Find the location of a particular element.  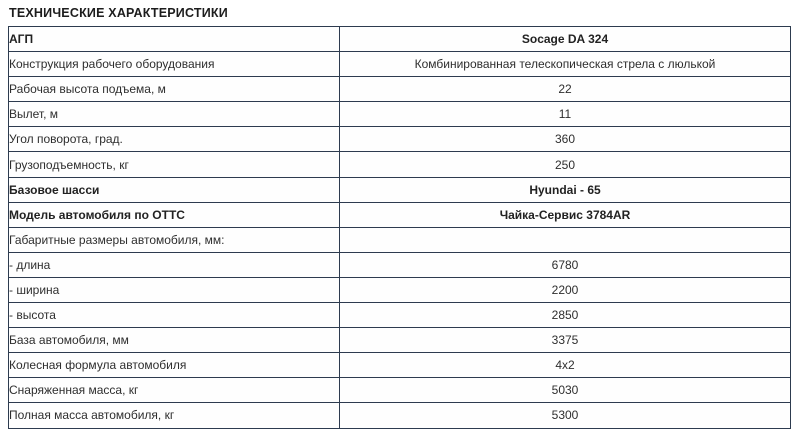

spec-value-cell: Socage DA 324 is located at coordinates (565, 39).